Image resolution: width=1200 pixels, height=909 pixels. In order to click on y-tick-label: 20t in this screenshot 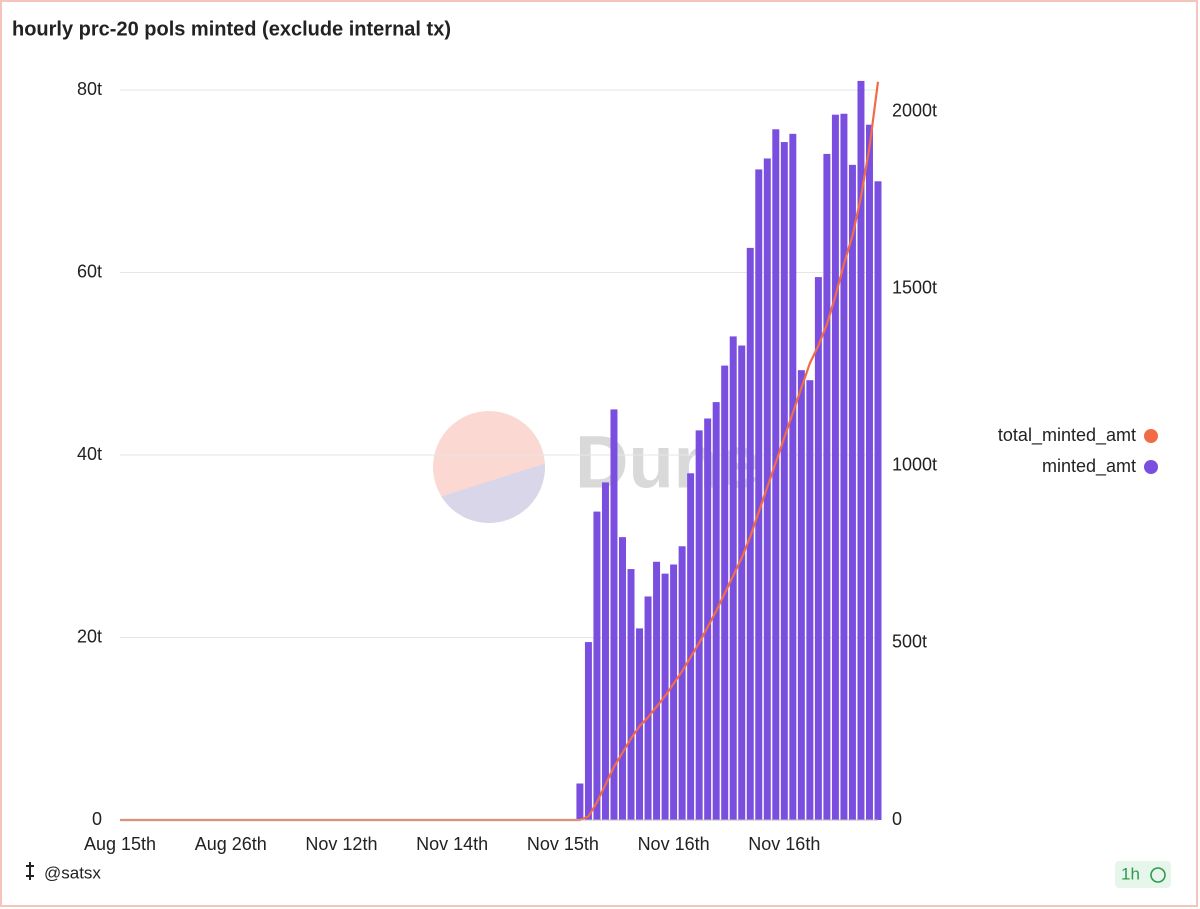, I will do `click(89, 636)`.